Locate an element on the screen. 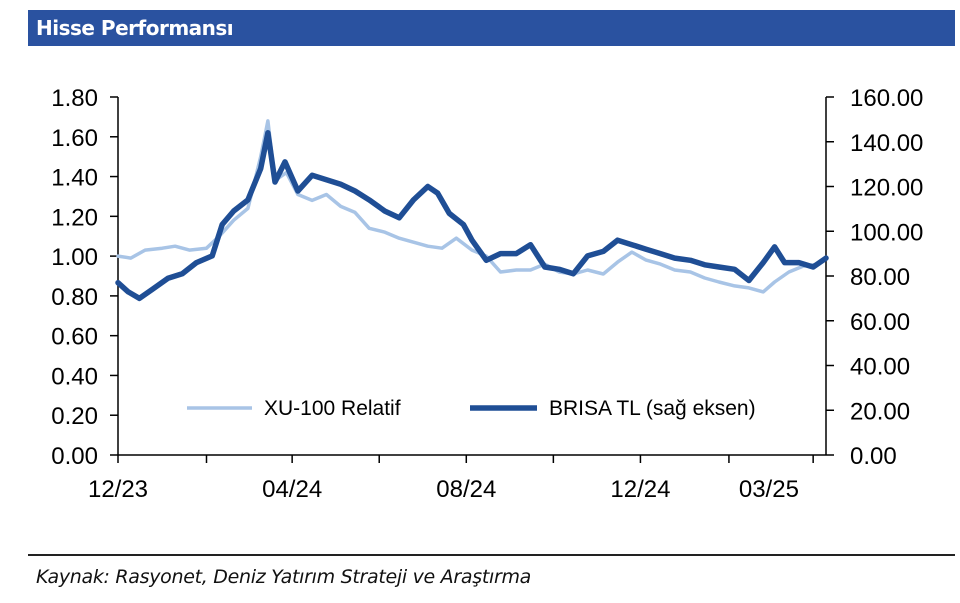 The width and height of the screenshot is (960, 603). x-tick-label: 03/25 is located at coordinates (769, 489).